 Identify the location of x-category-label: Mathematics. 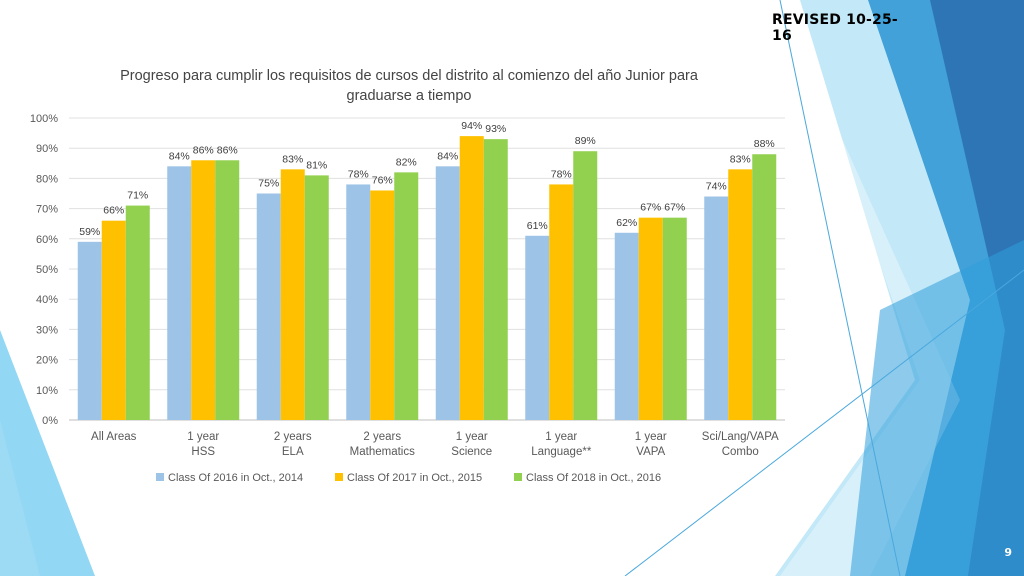
(382, 452).